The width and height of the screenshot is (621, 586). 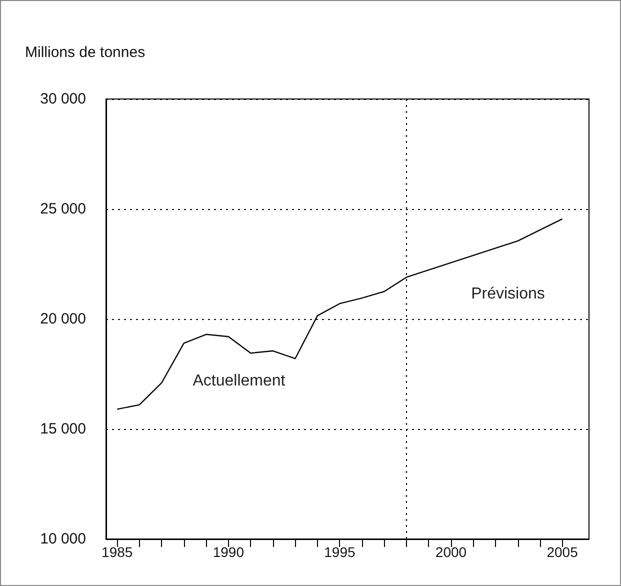 What do you see at coordinates (228, 552) in the screenshot?
I see `x-tick-label: 1990` at bounding box center [228, 552].